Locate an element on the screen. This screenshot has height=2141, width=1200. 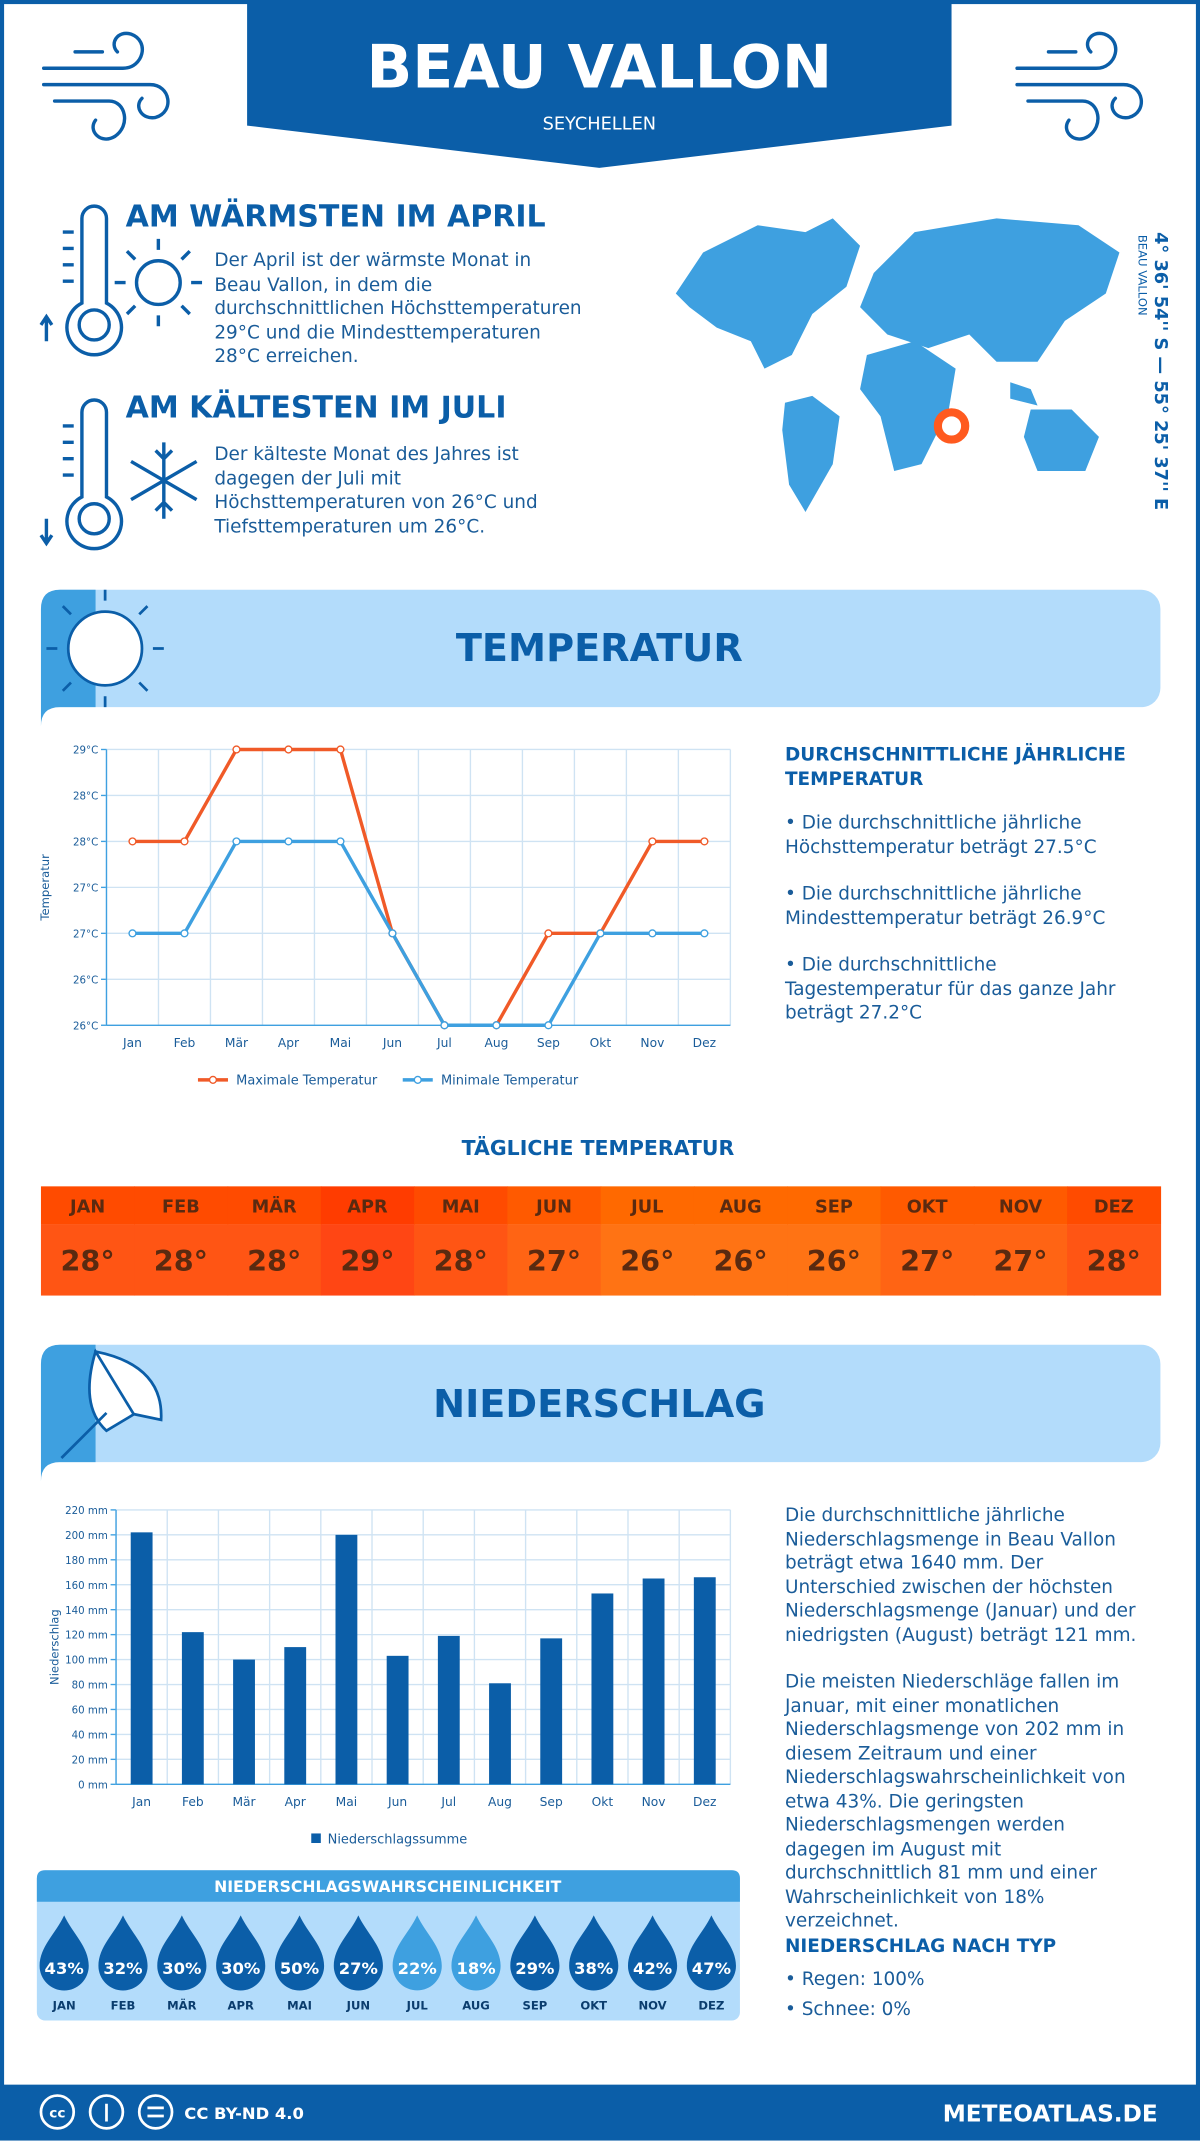
month-label: FEB is located at coordinates (123, 2006).